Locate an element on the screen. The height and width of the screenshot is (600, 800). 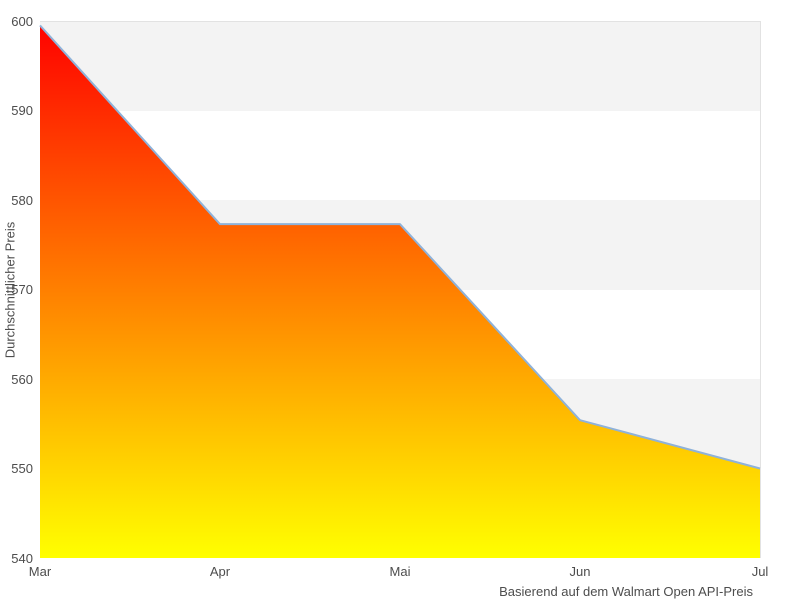
y-axis-tick-label: 580 is located at coordinates (22, 200).